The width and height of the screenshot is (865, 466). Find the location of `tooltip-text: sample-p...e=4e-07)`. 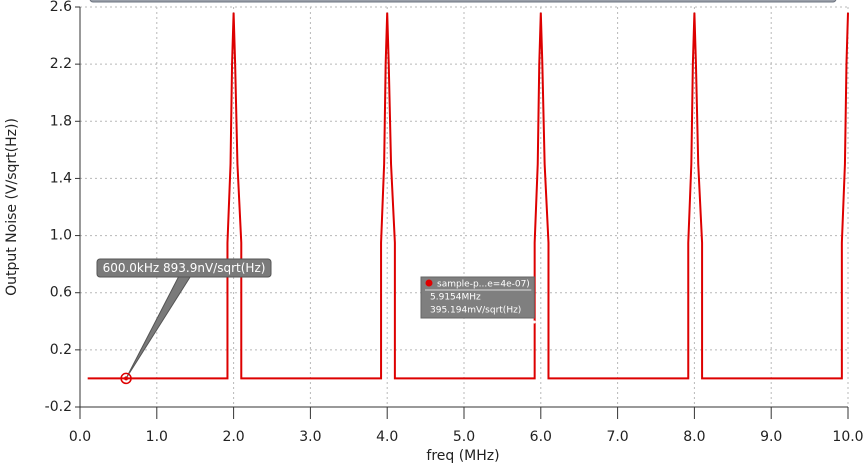

tooltip-text: sample-p...e=4e-07) is located at coordinates (483, 285).